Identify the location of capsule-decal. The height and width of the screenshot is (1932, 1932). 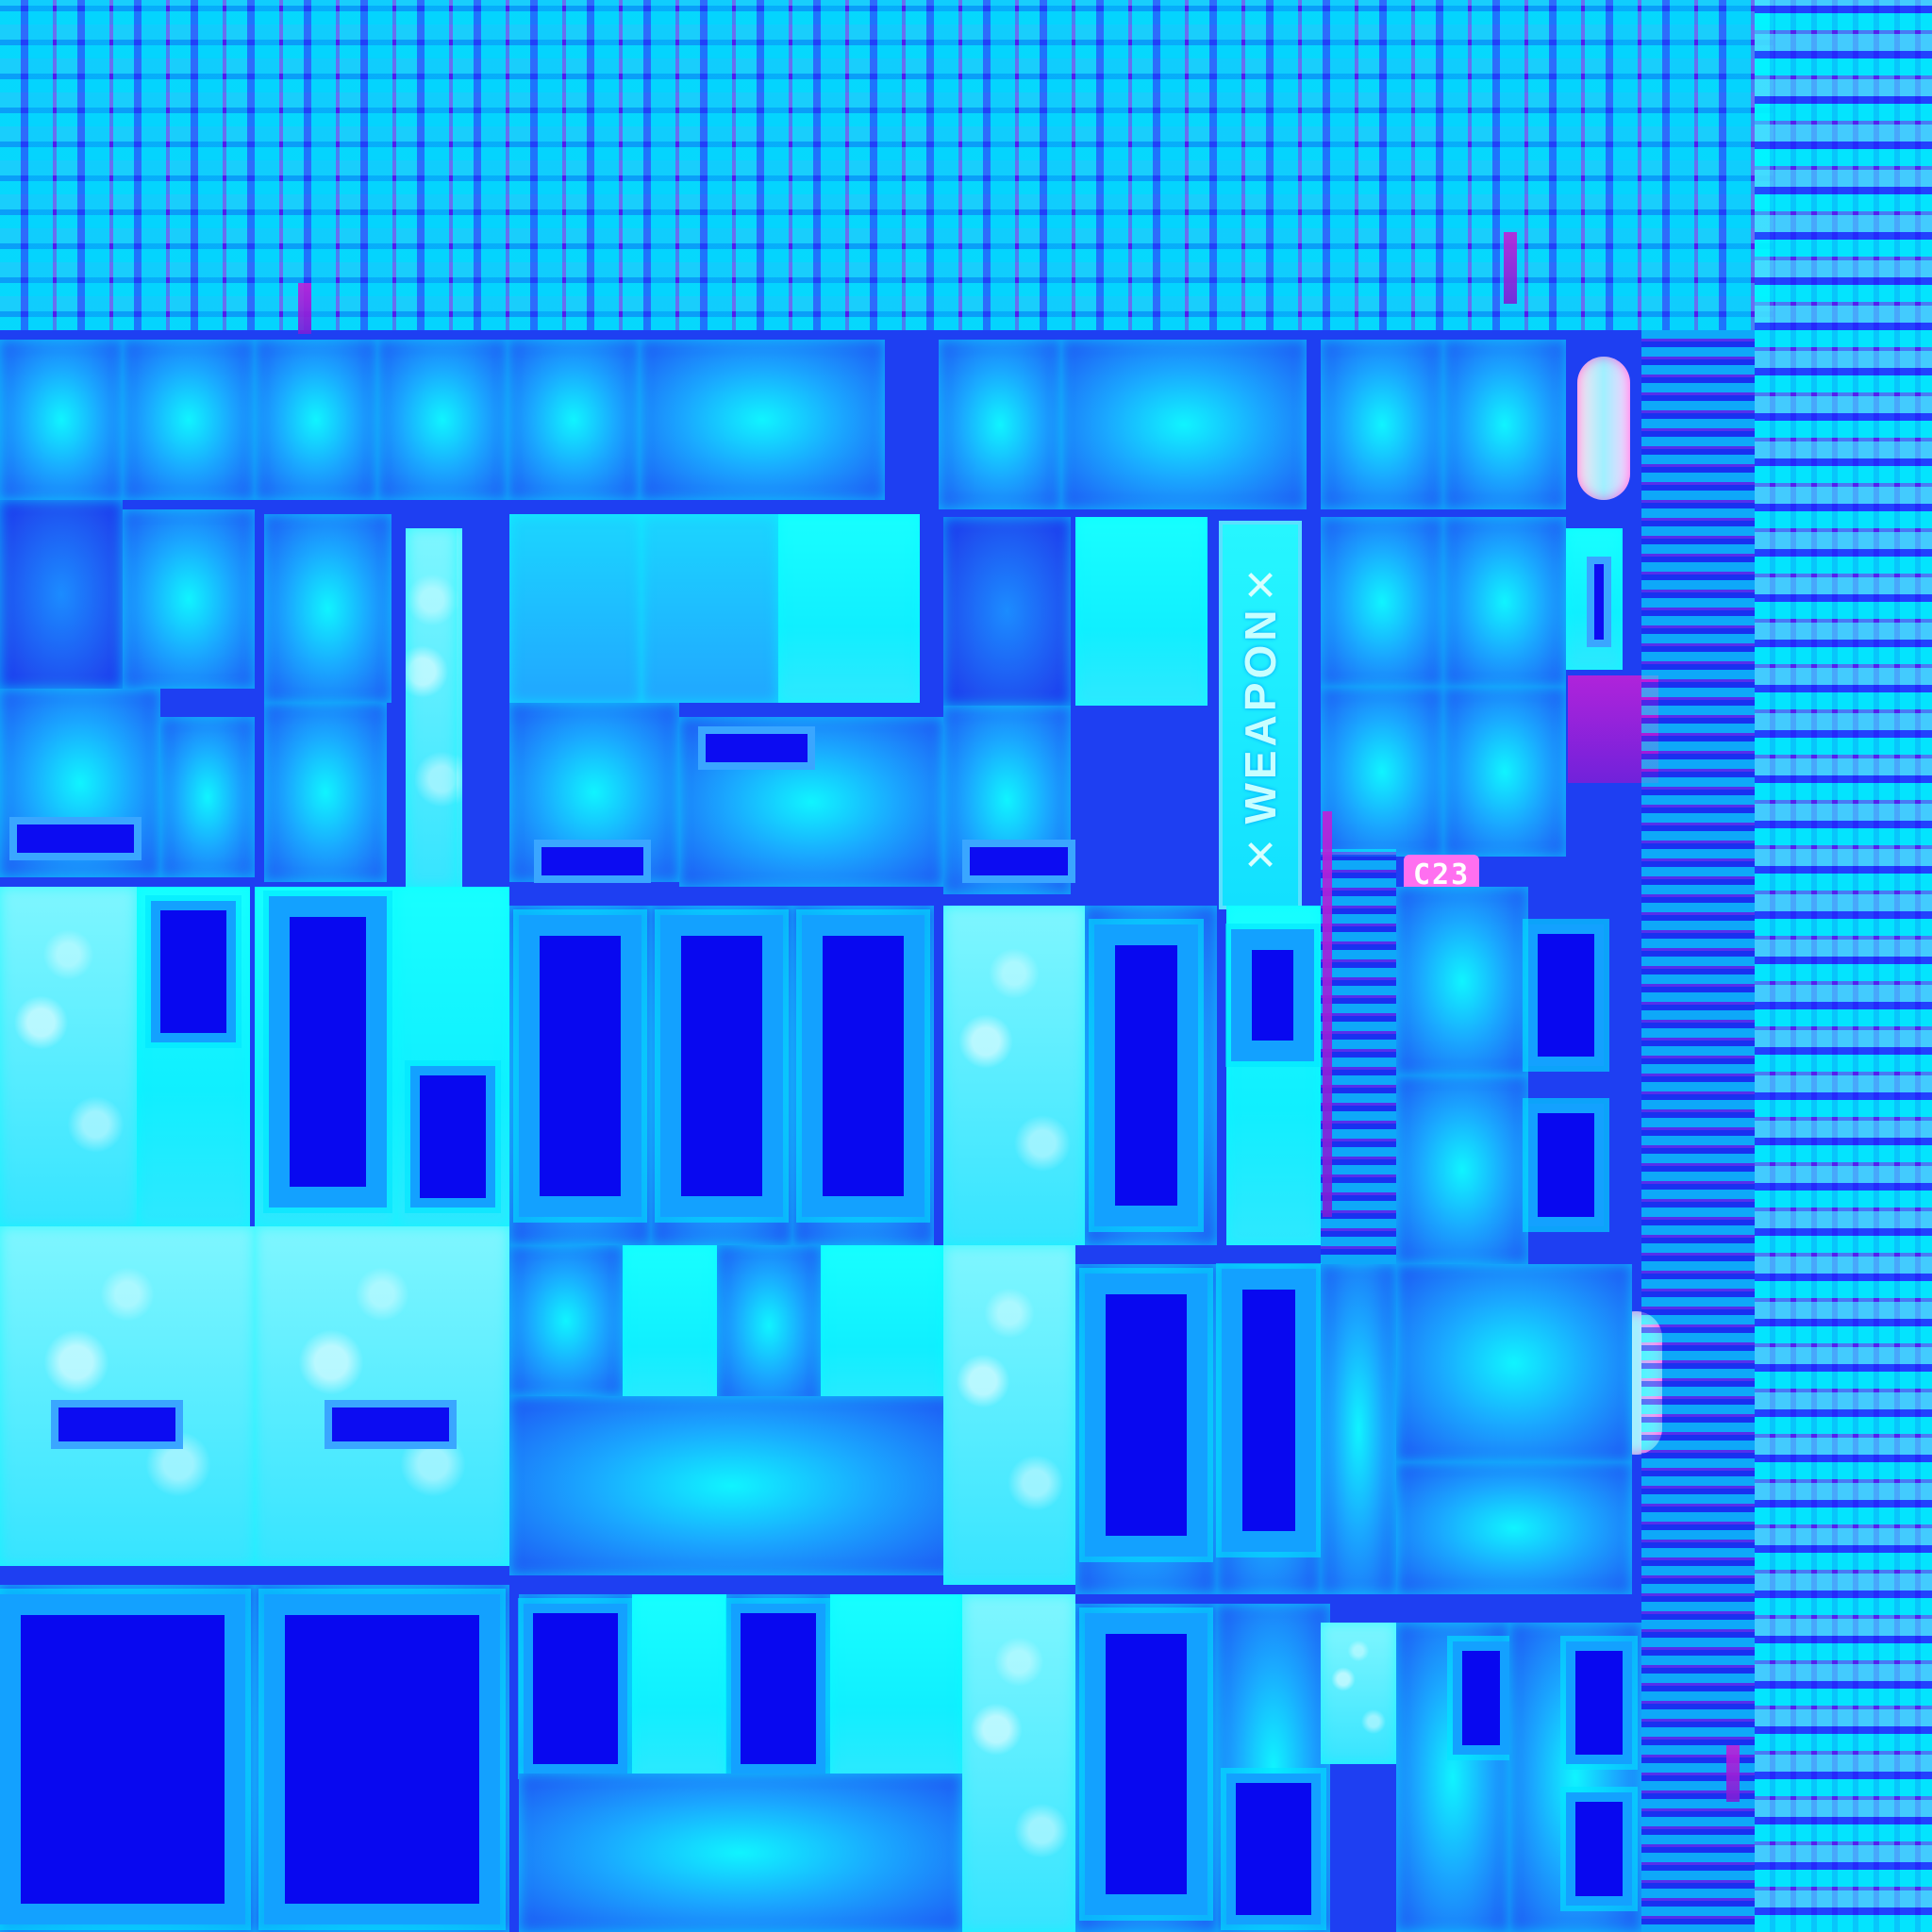
(1603, 429).